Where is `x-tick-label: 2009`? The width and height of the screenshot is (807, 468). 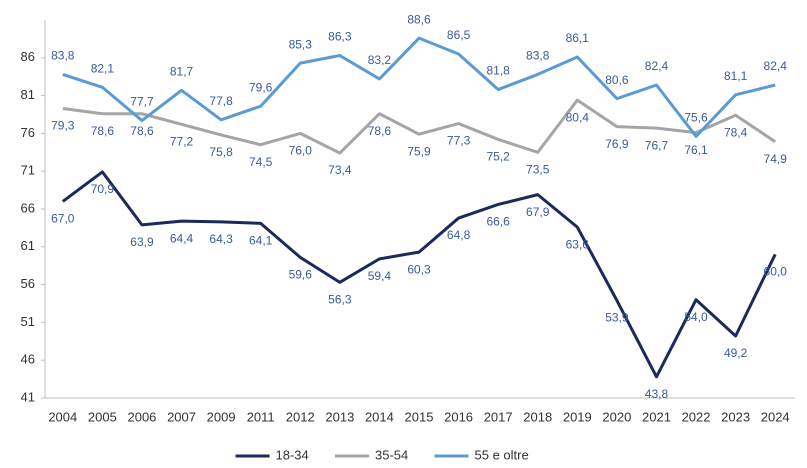
x-tick-label: 2009 is located at coordinates (221, 416).